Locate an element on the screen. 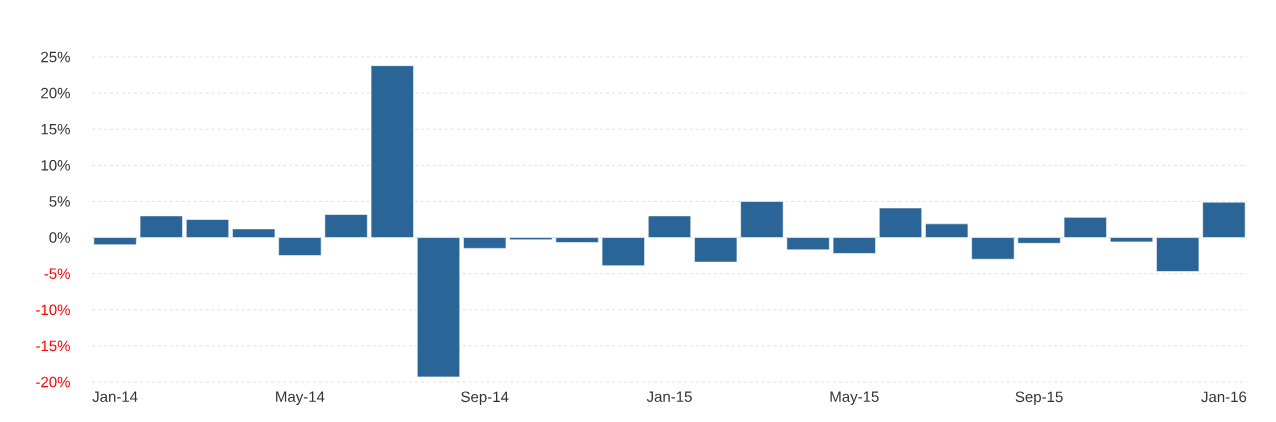  x-tick-label: May-14 is located at coordinates (300, 398).